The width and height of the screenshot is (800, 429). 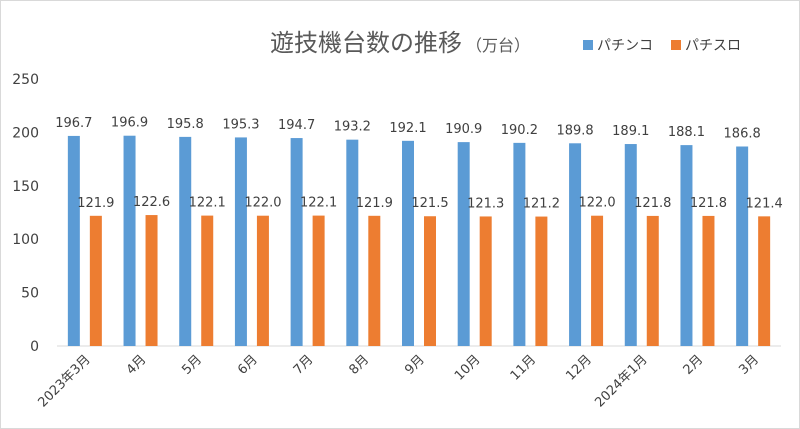 I want to click on data-label-pachinko: 194.7, so click(x=296, y=125).